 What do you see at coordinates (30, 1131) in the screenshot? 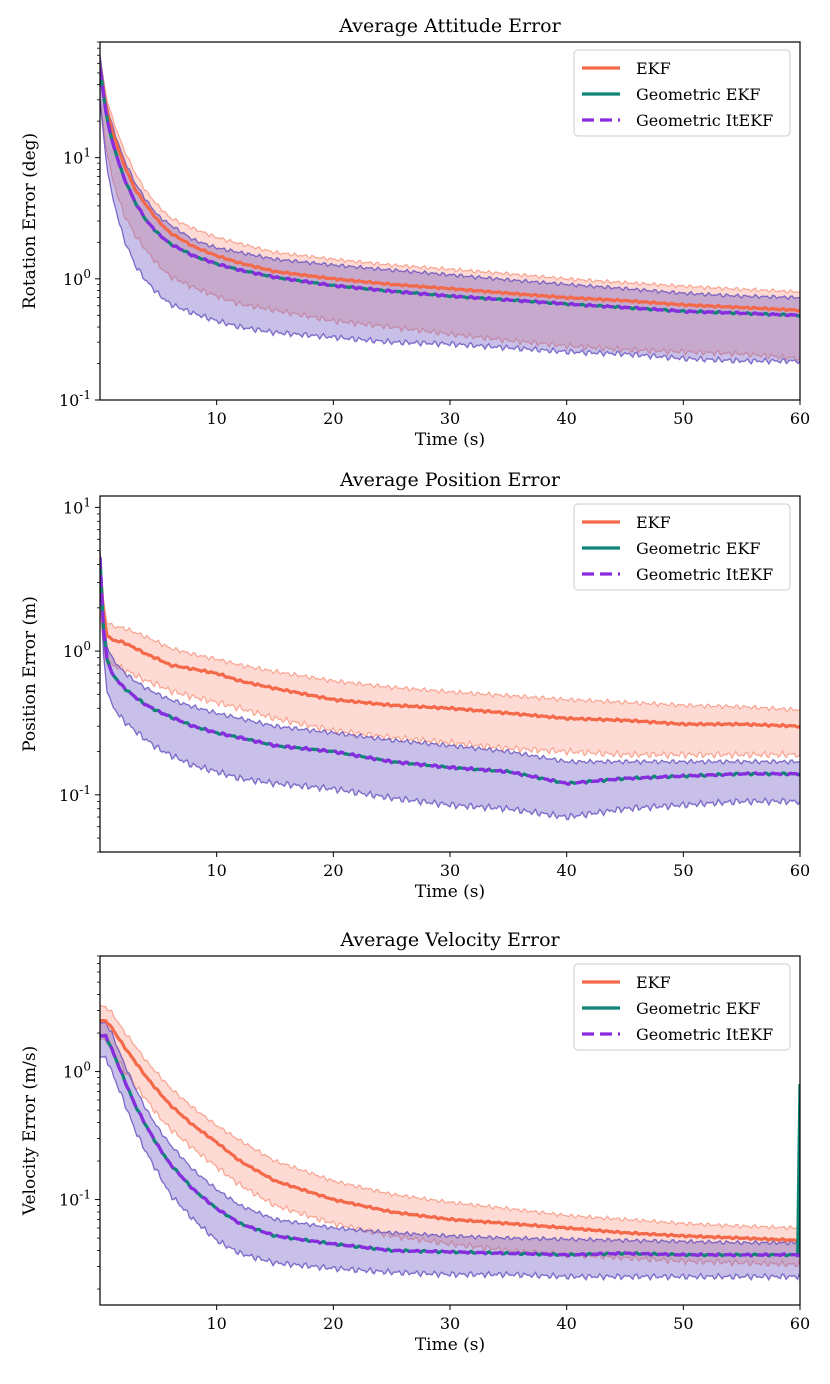
I see `y-axis-label: Velocity Error (m/s)` at bounding box center [30, 1131].